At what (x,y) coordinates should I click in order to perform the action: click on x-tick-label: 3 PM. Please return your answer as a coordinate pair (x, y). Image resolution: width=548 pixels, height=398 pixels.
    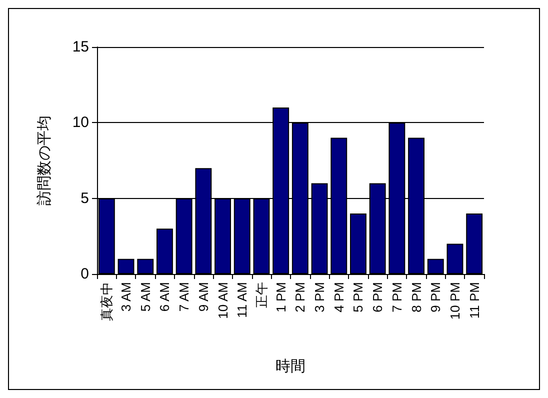
    Looking at the image, I should click on (320, 297).